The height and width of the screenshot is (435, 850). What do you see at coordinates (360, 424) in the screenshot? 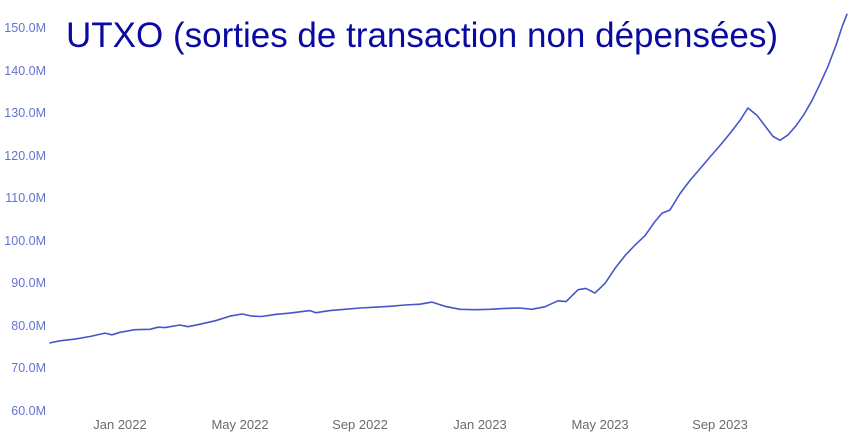
I see `x-tick-label: Sep 2022` at bounding box center [360, 424].